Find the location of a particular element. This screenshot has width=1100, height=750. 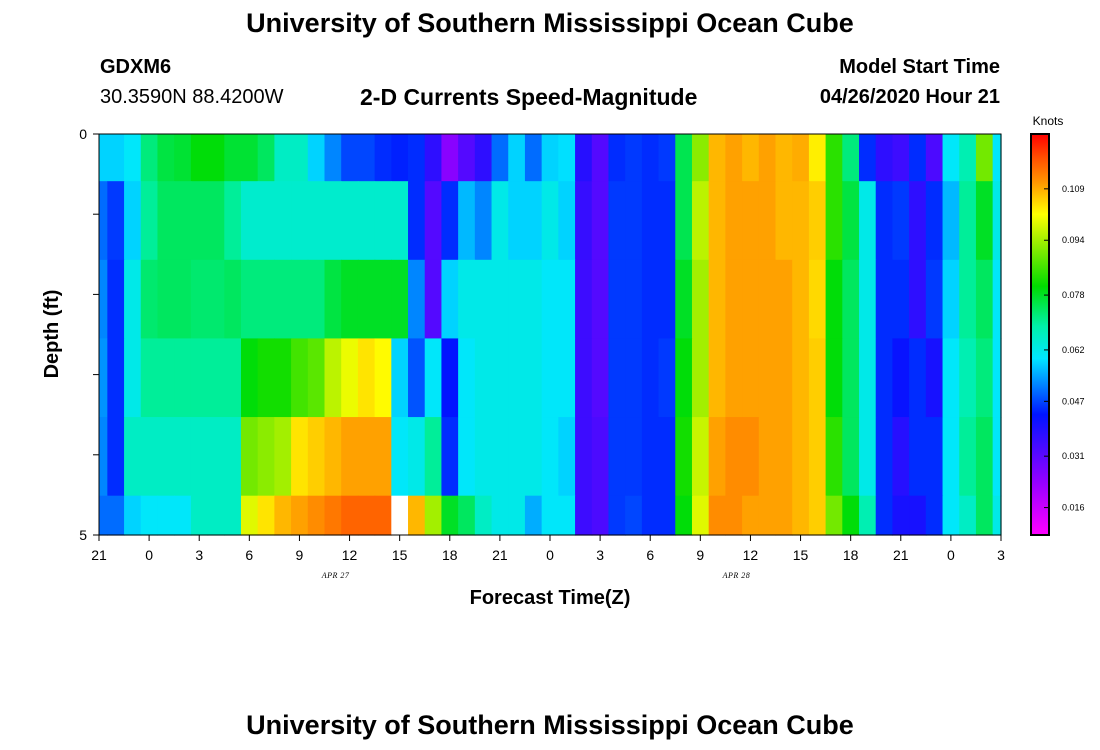

colorbar-tick-label: 0.016 is located at coordinates (1073, 508).